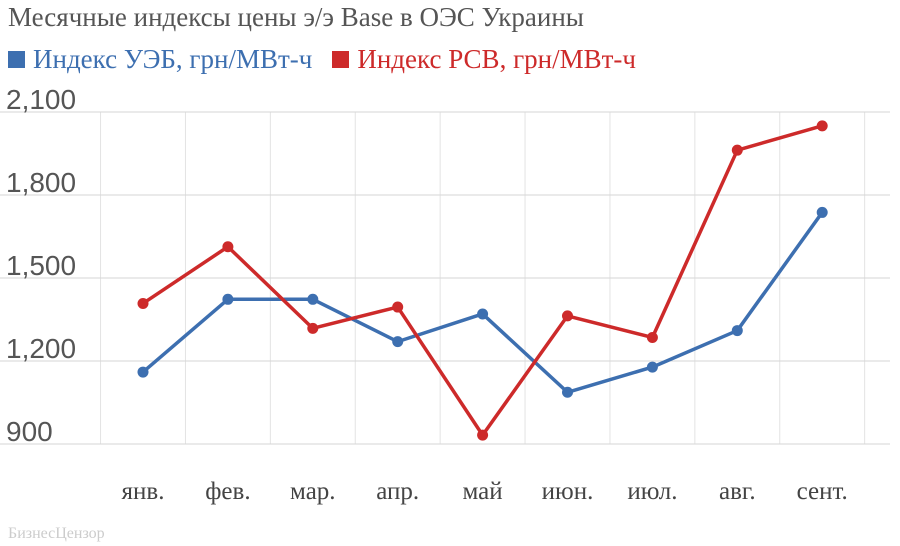 This screenshot has width=900, height=546. What do you see at coordinates (397, 491) in the screenshot?
I see `x-tick-label: апр.` at bounding box center [397, 491].